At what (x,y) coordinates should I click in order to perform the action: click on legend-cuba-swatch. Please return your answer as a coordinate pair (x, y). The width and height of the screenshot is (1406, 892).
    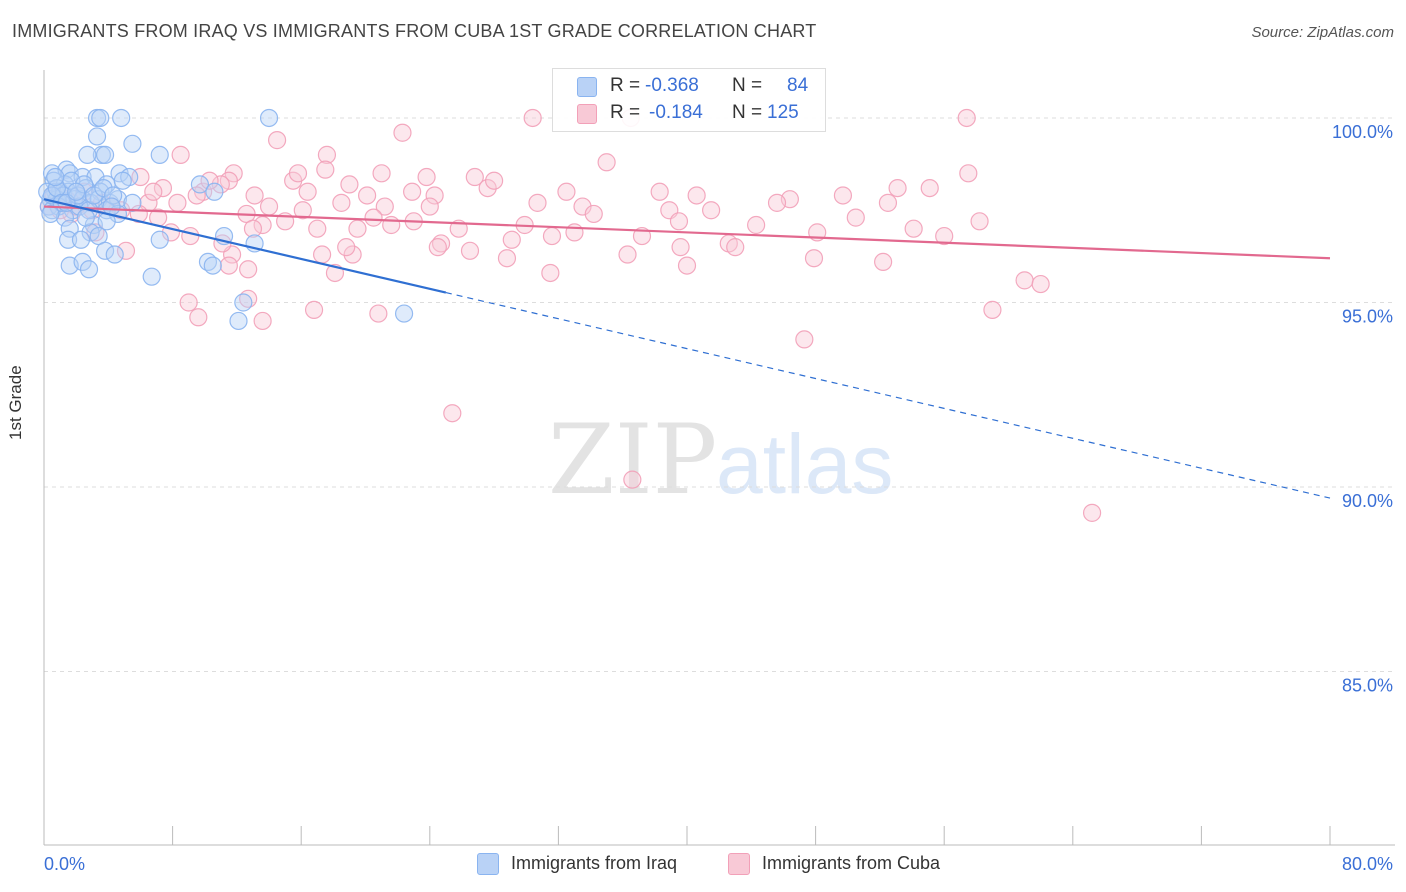
    Looking at the image, I should click on (739, 864).